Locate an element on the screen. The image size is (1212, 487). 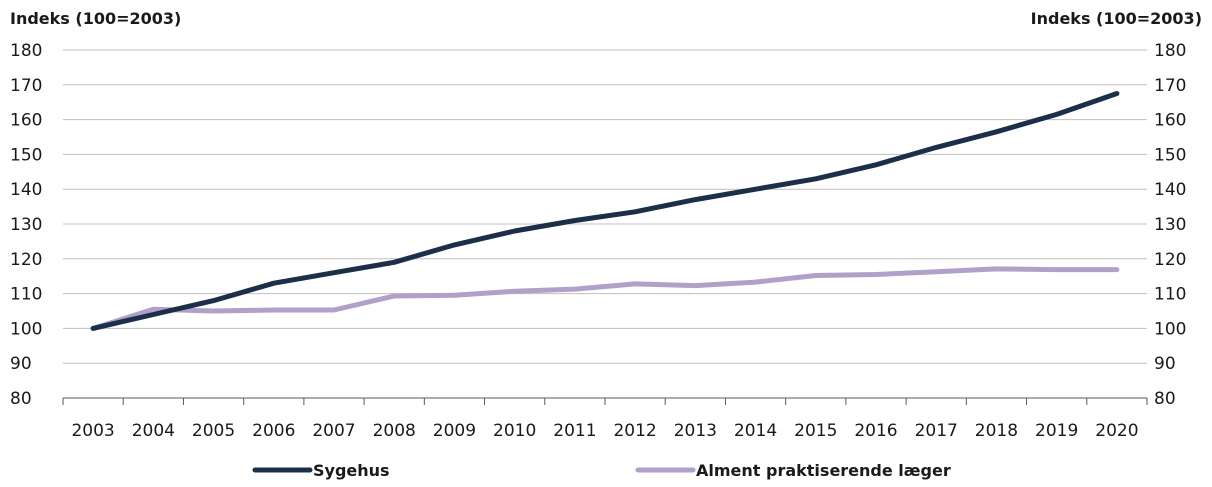
y-tick-label-right: 150 is located at coordinates (1170, 155).